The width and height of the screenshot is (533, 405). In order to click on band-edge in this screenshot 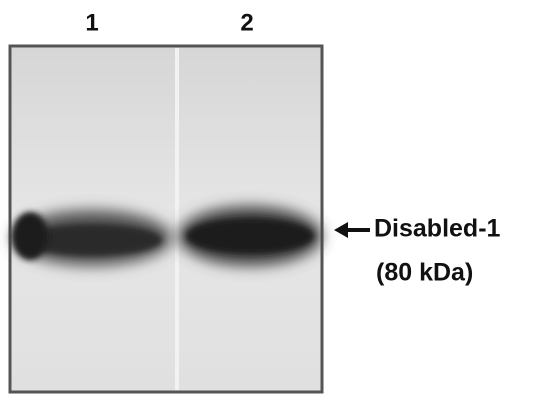, I will do `click(30, 236)`.